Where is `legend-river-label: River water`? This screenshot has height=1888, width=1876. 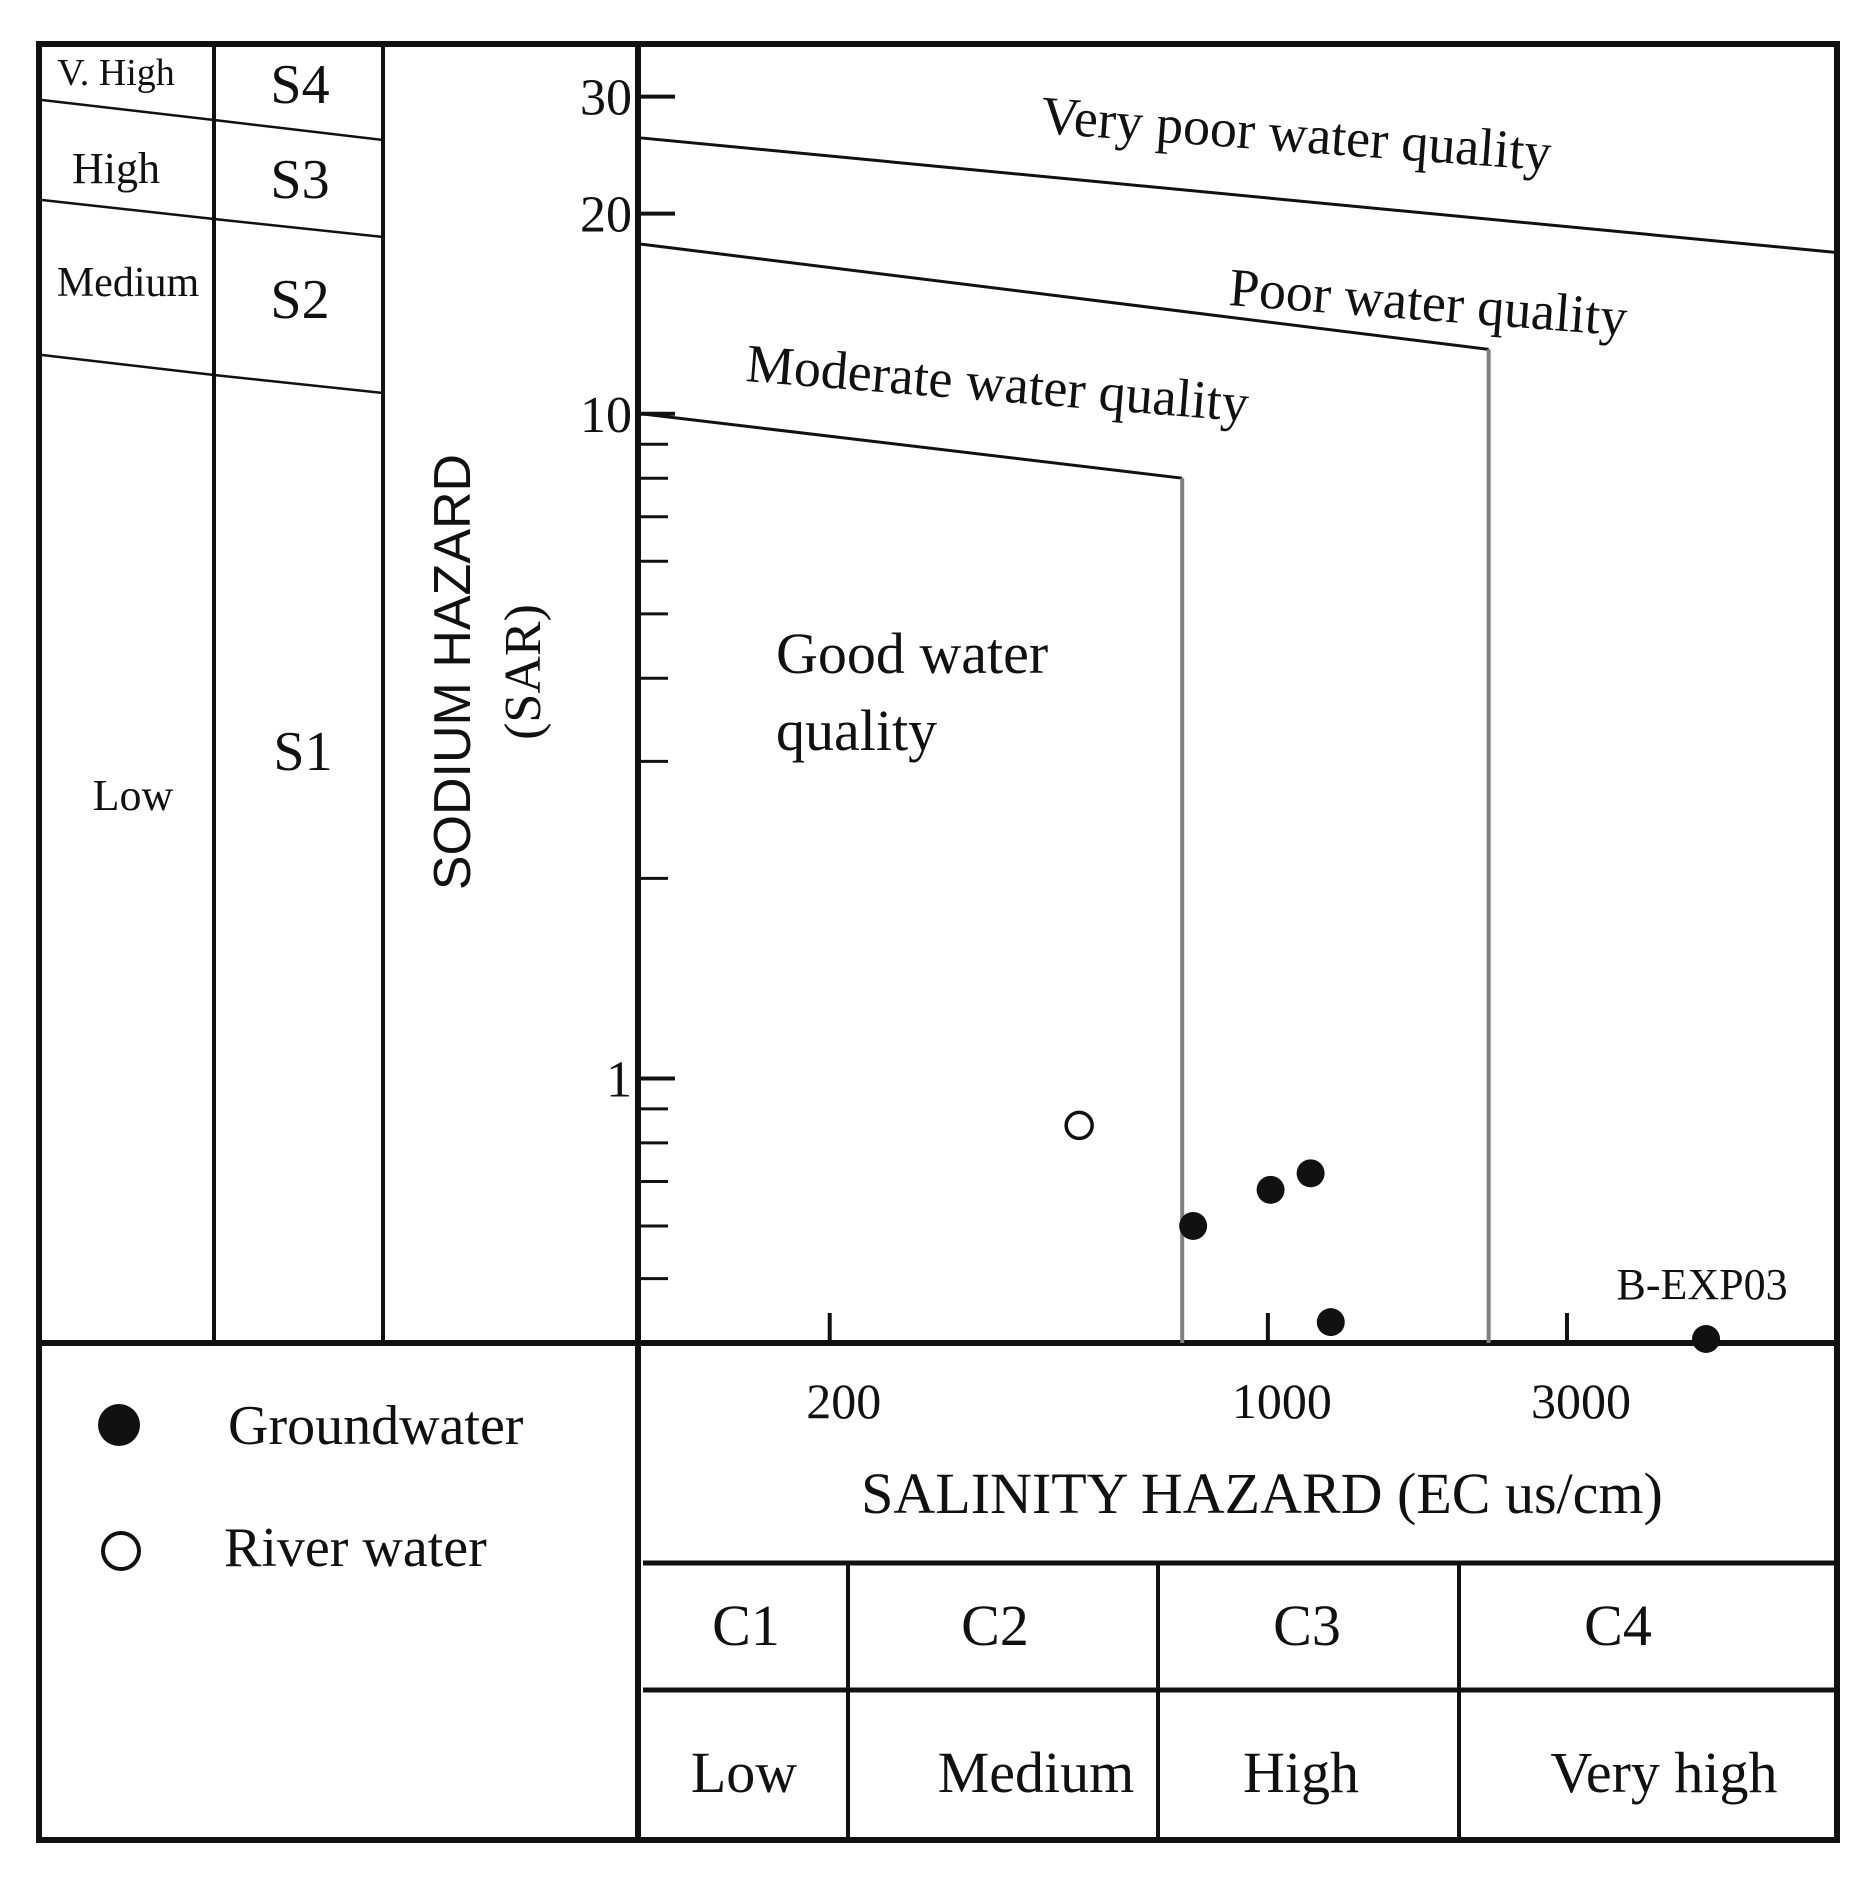
legend-river-label: River water is located at coordinates (355, 1548).